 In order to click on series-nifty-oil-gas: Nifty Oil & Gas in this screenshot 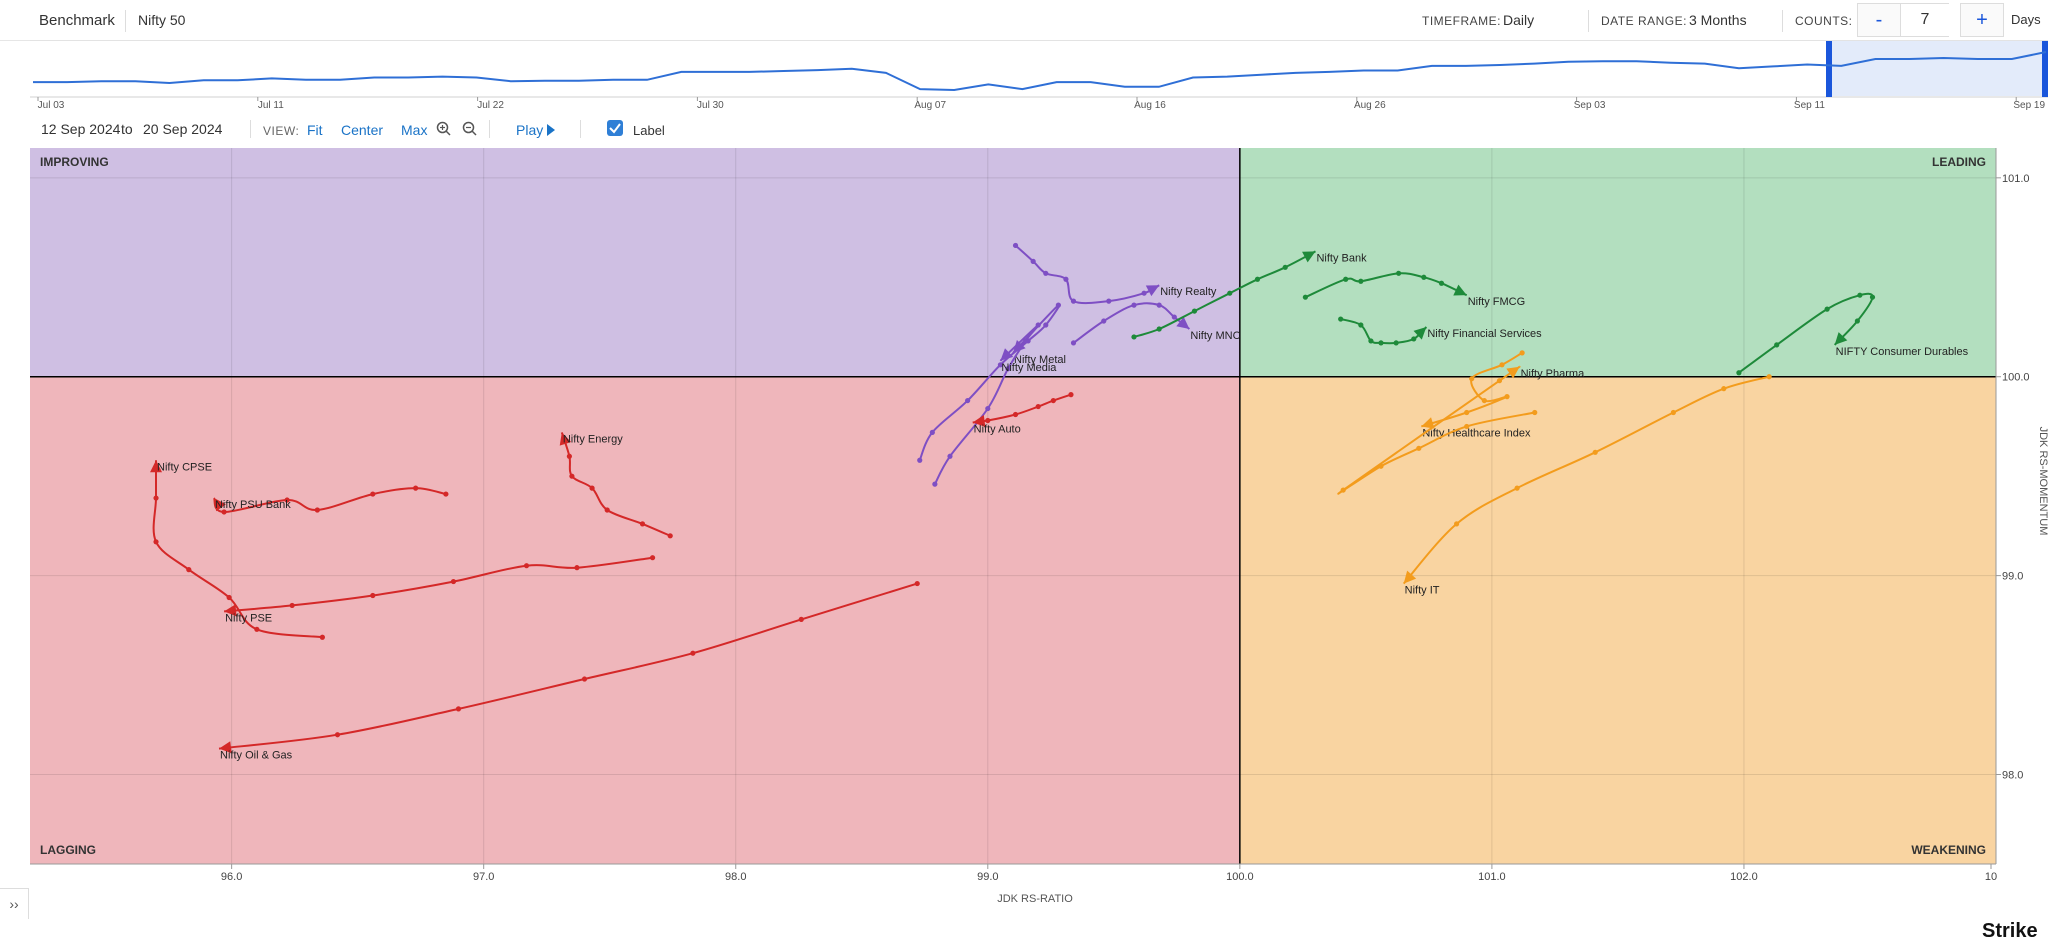, I will do `click(569, 671)`.